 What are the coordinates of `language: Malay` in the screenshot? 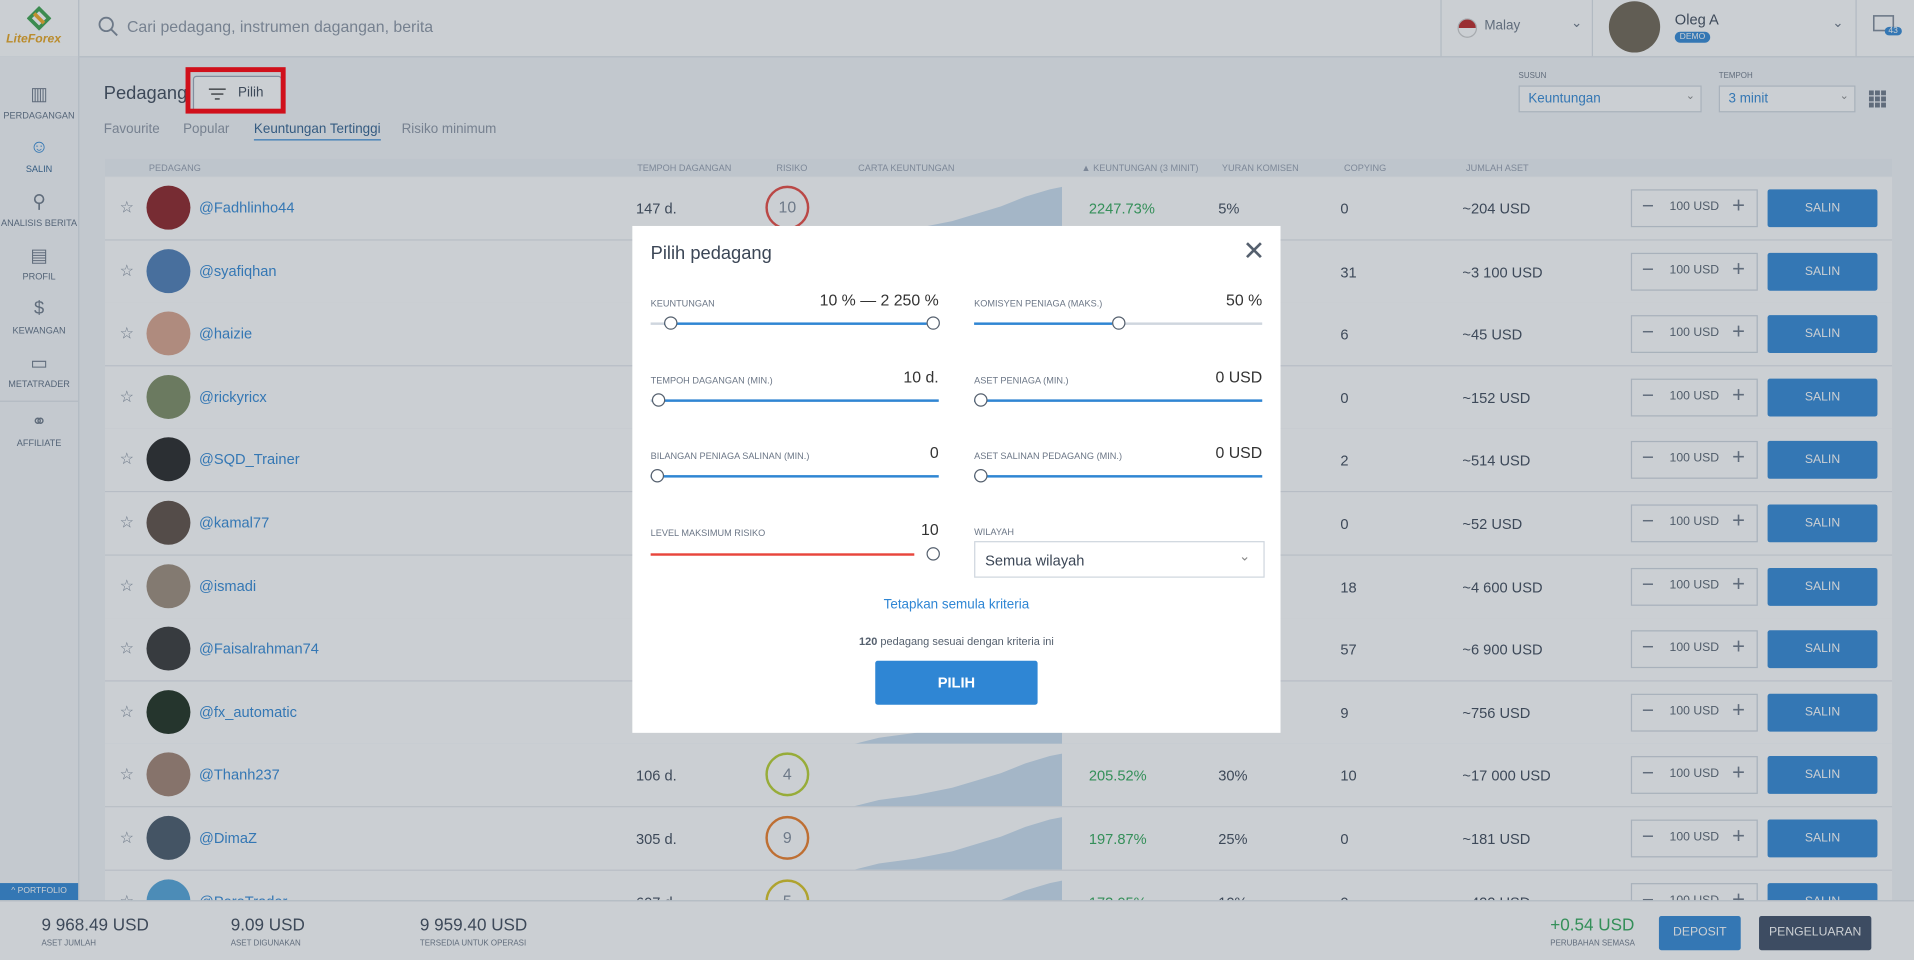 It's located at (1502, 25).